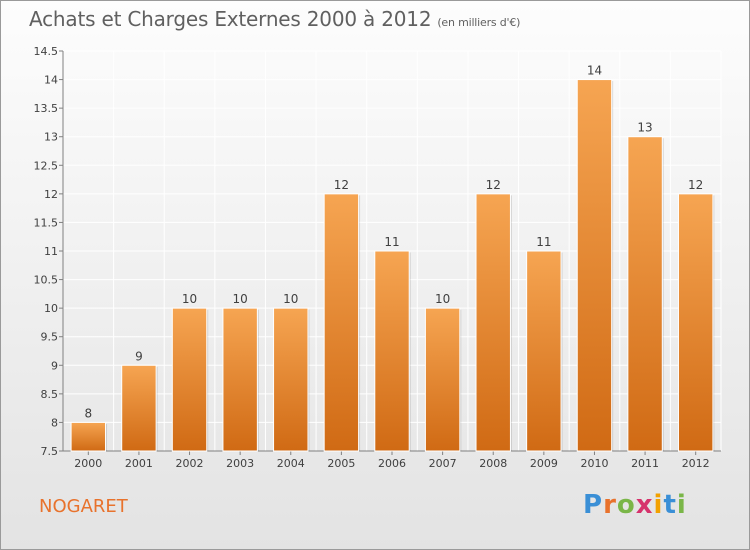  Describe the element at coordinates (594, 463) in the screenshot. I see `x-tick-label: 2010` at that location.